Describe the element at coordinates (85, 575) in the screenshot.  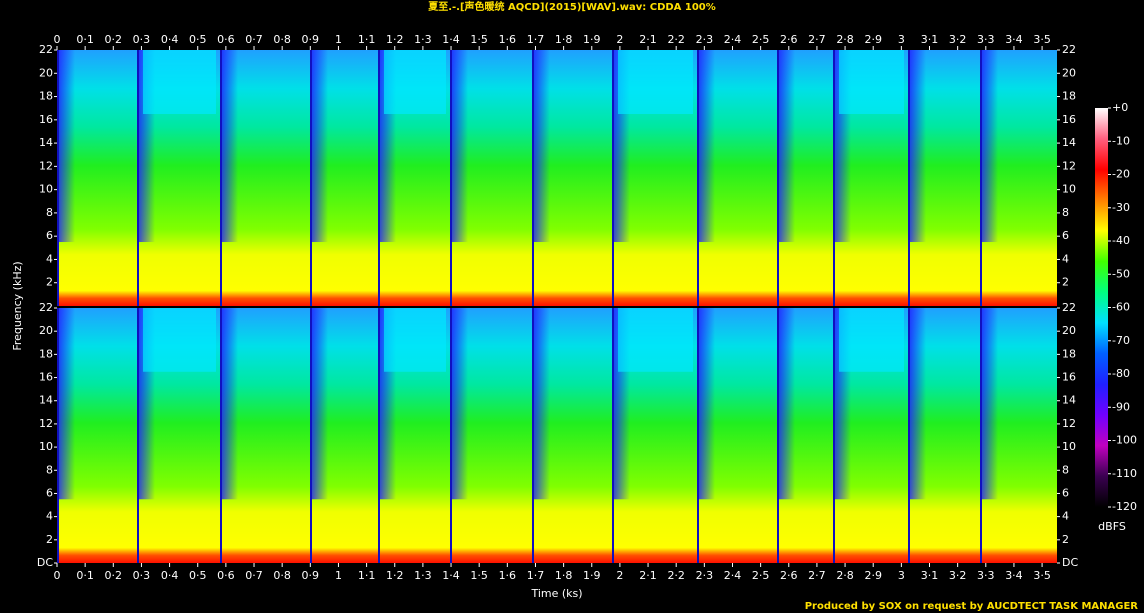
I see `x-tick-label: 0·1` at that location.